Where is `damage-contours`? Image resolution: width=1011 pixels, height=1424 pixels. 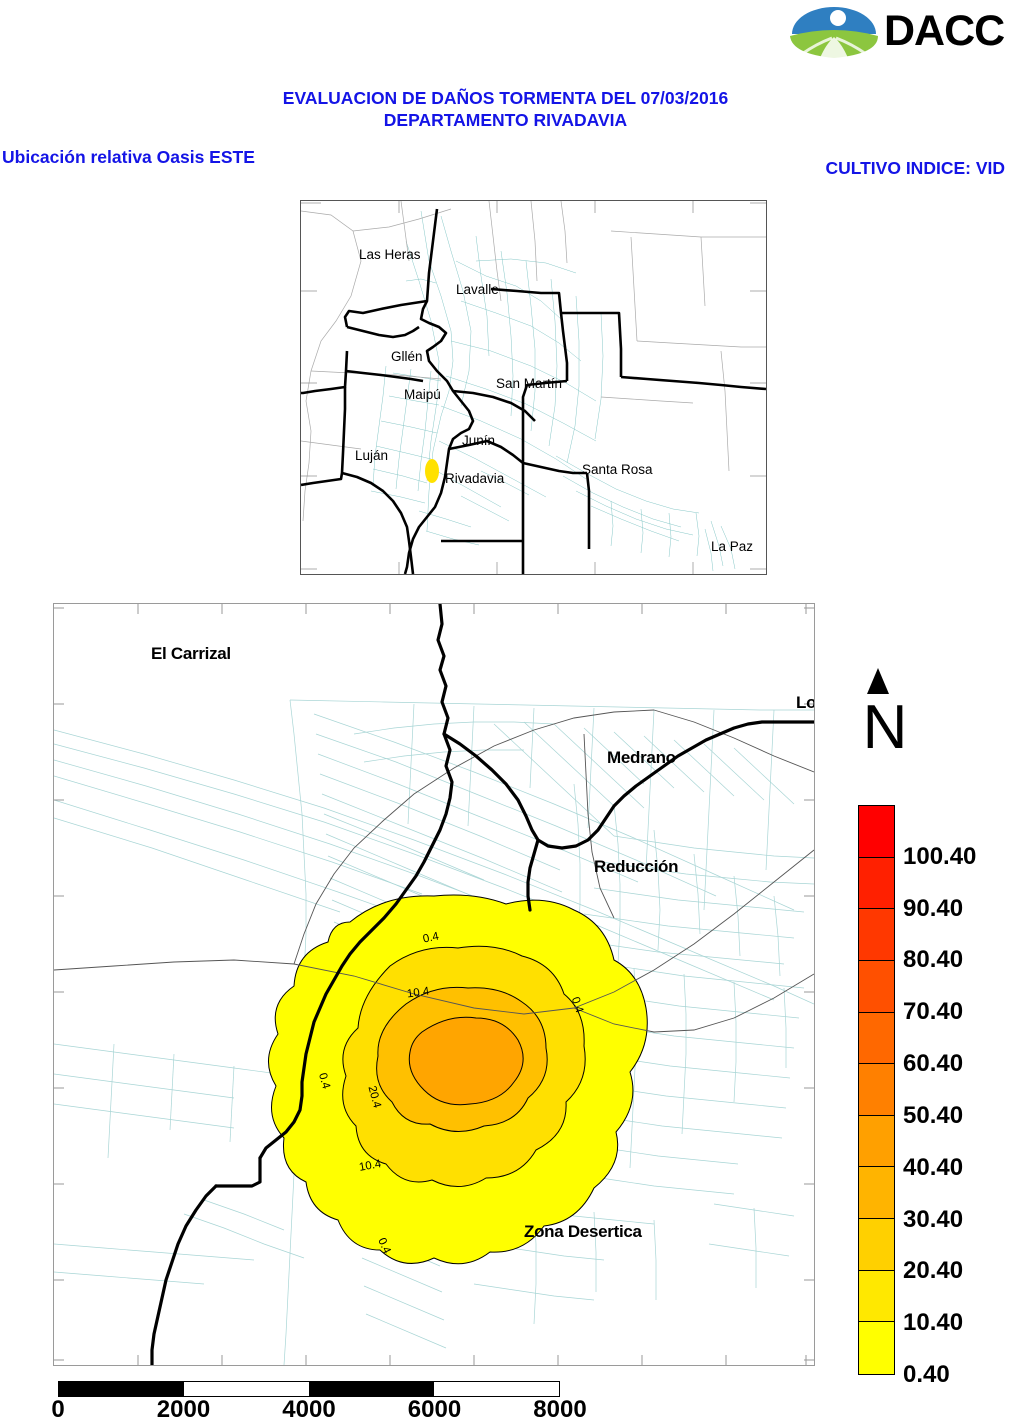 damage-contours is located at coordinates (458, 1079).